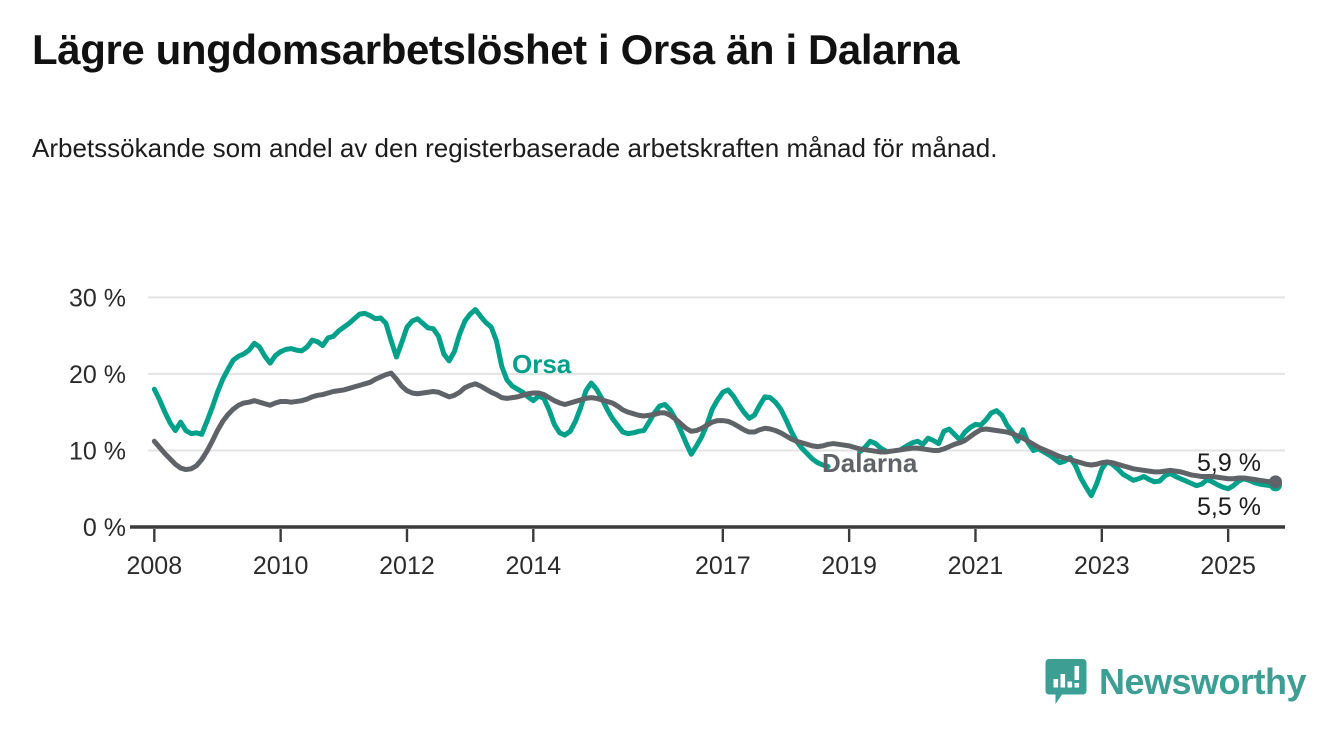  I want to click on x-tick-label: 2017, so click(723, 566).